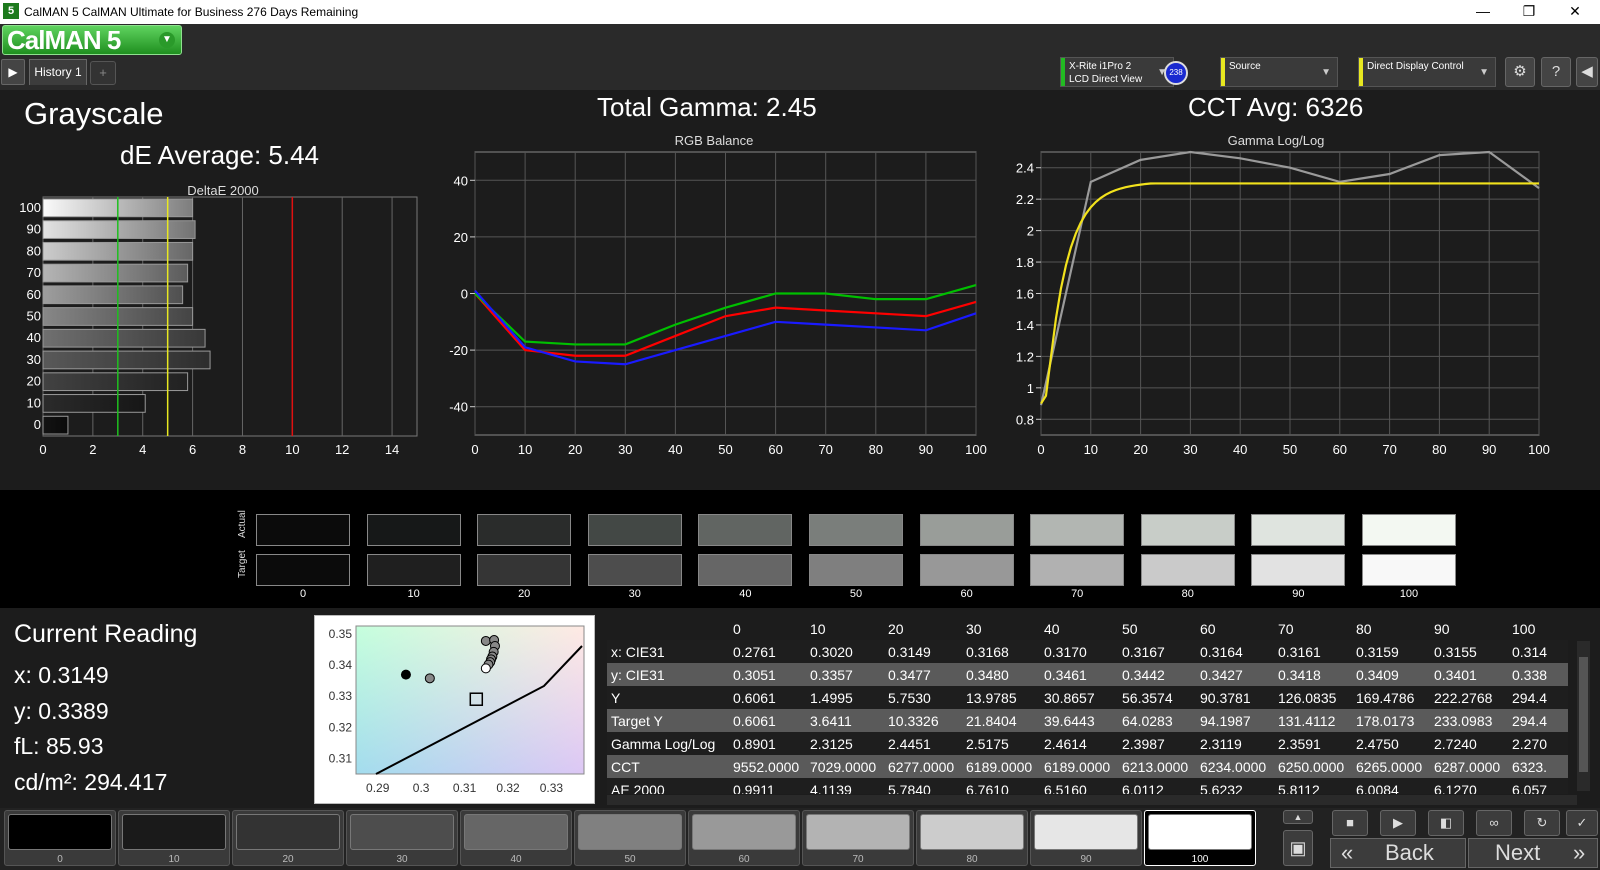 The height and width of the screenshot is (870, 1600). What do you see at coordinates (1092, 800) in the screenshot?
I see `table-horizontal-scrollbar` at bounding box center [1092, 800].